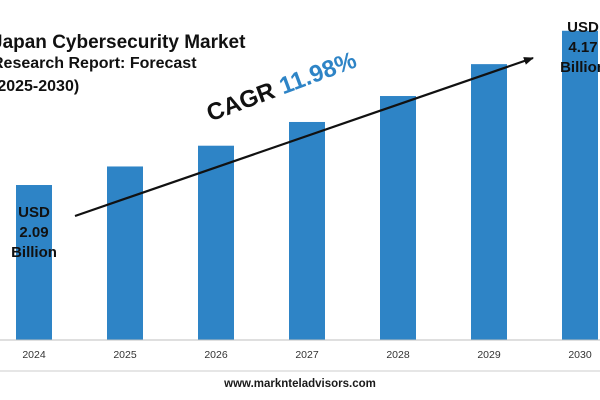  Describe the element at coordinates (398, 218) in the screenshot. I see `bar-2028` at that location.